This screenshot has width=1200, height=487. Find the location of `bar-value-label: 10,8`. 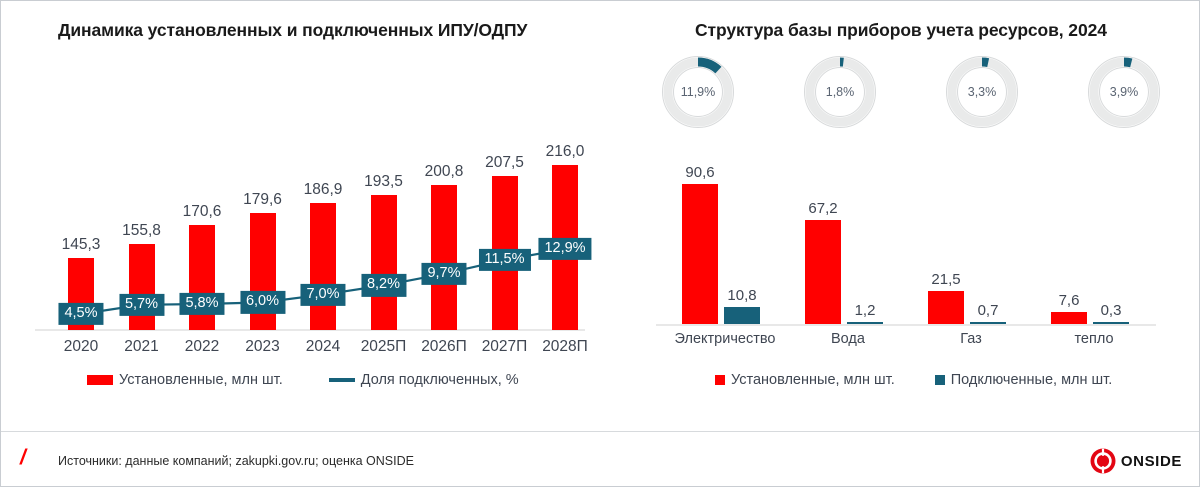

bar-value-label: 10,8 is located at coordinates (742, 296).